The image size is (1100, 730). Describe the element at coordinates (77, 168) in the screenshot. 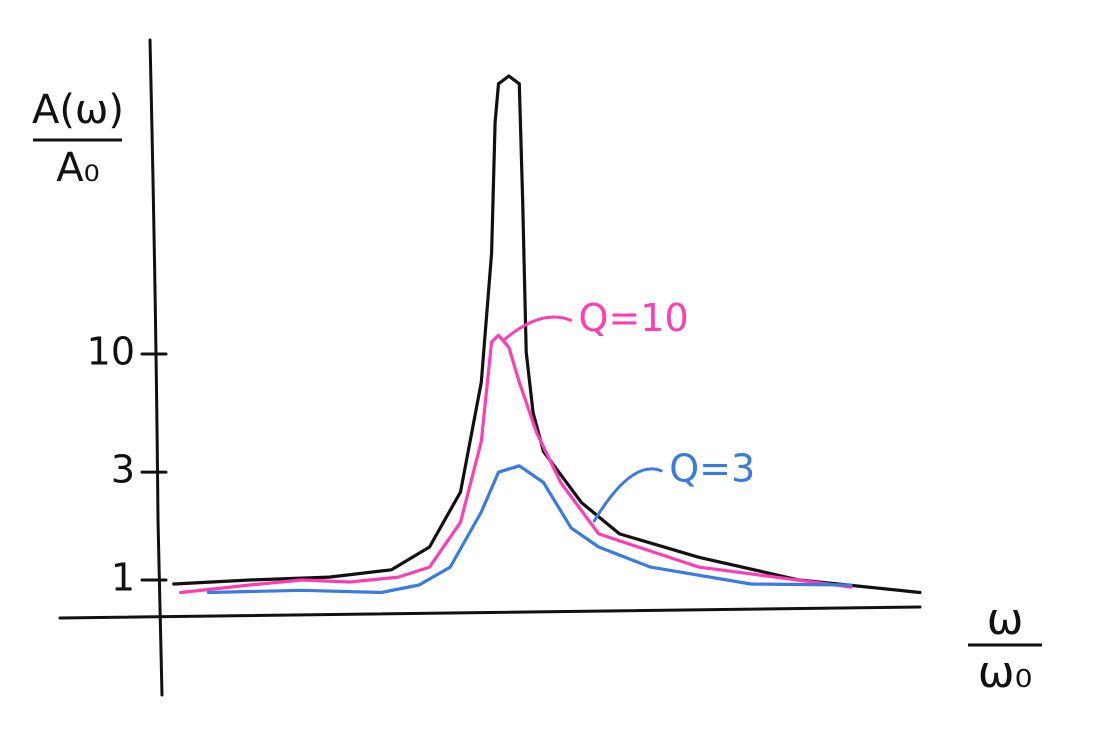

I see `y-label-denominator: A₀` at that location.